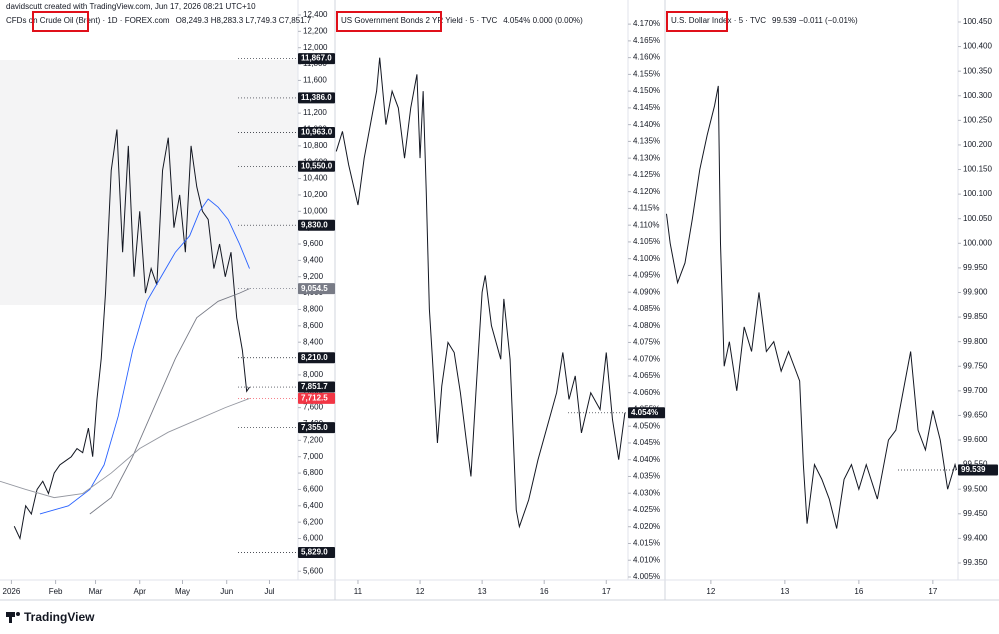 This screenshot has height=634, width=999. I want to click on y-tick-label: 4.005%, so click(646, 576).